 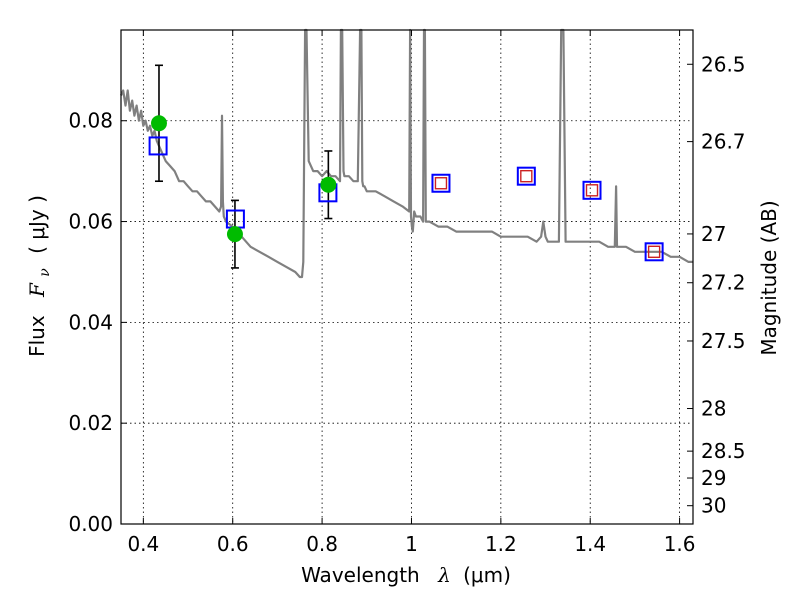 I want to click on mag-tick-label: 28.5, so click(x=723, y=451).